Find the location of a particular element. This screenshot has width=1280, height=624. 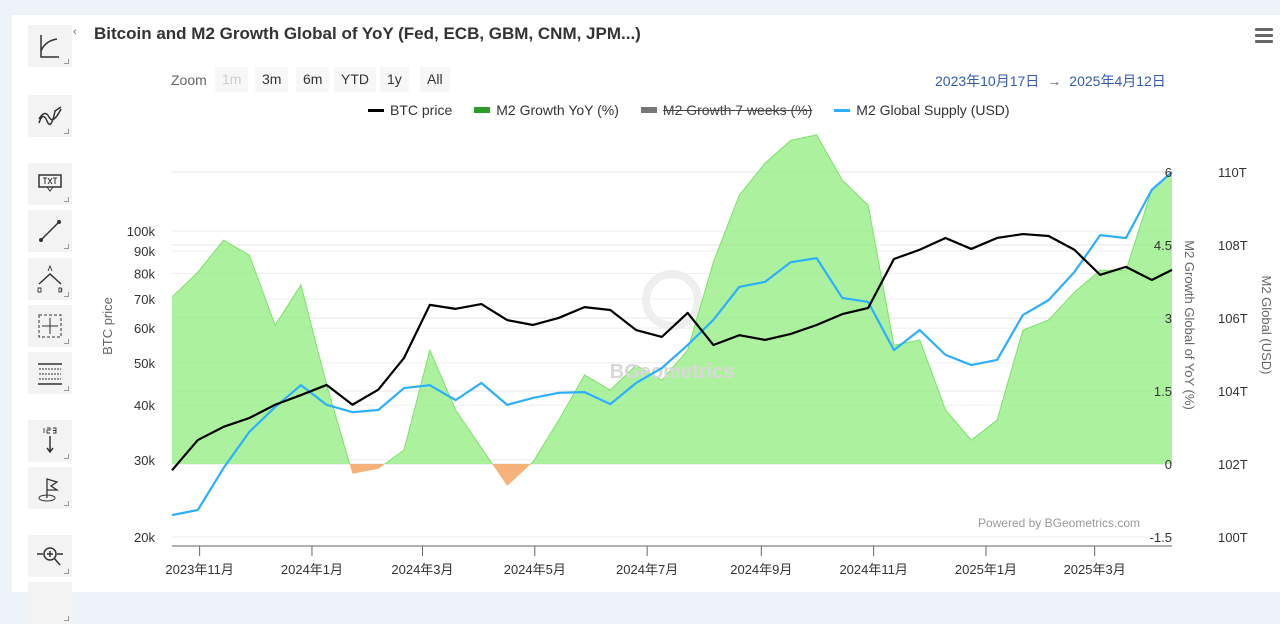

tool-button-text-annotation is located at coordinates (50, 184).